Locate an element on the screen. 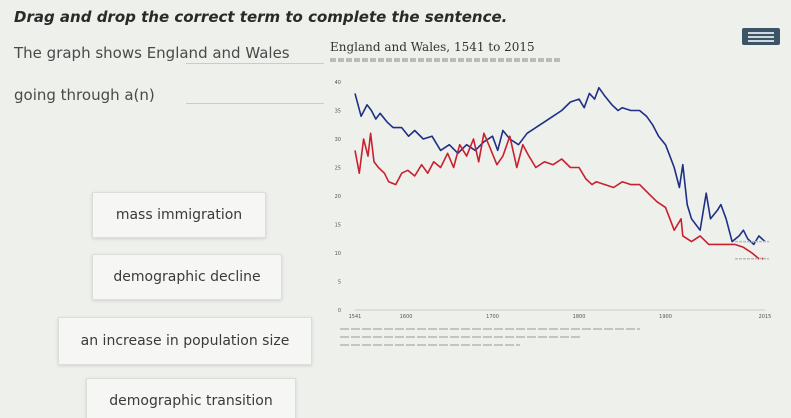 This screenshot has width=791, height=418. chart-subtitle is located at coordinates (445, 60).